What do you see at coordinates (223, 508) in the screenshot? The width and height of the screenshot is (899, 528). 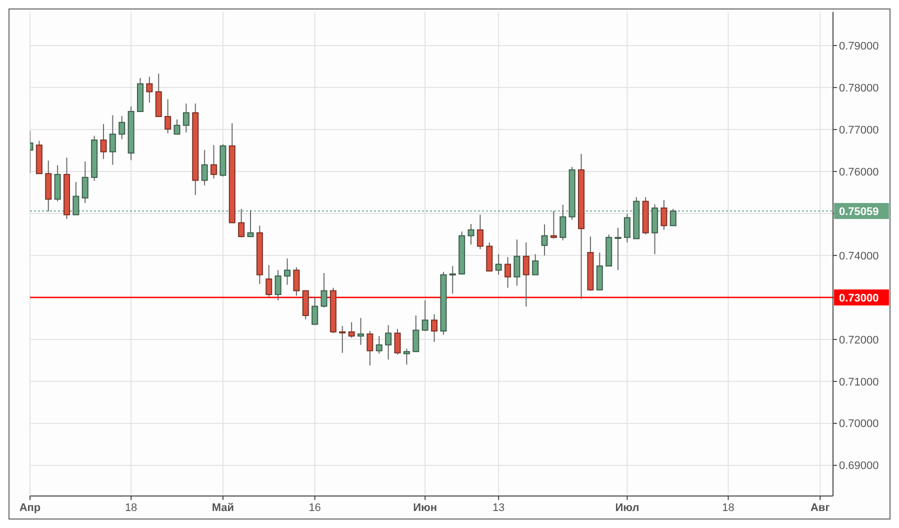 I see `x-tick-label: Май` at bounding box center [223, 508].